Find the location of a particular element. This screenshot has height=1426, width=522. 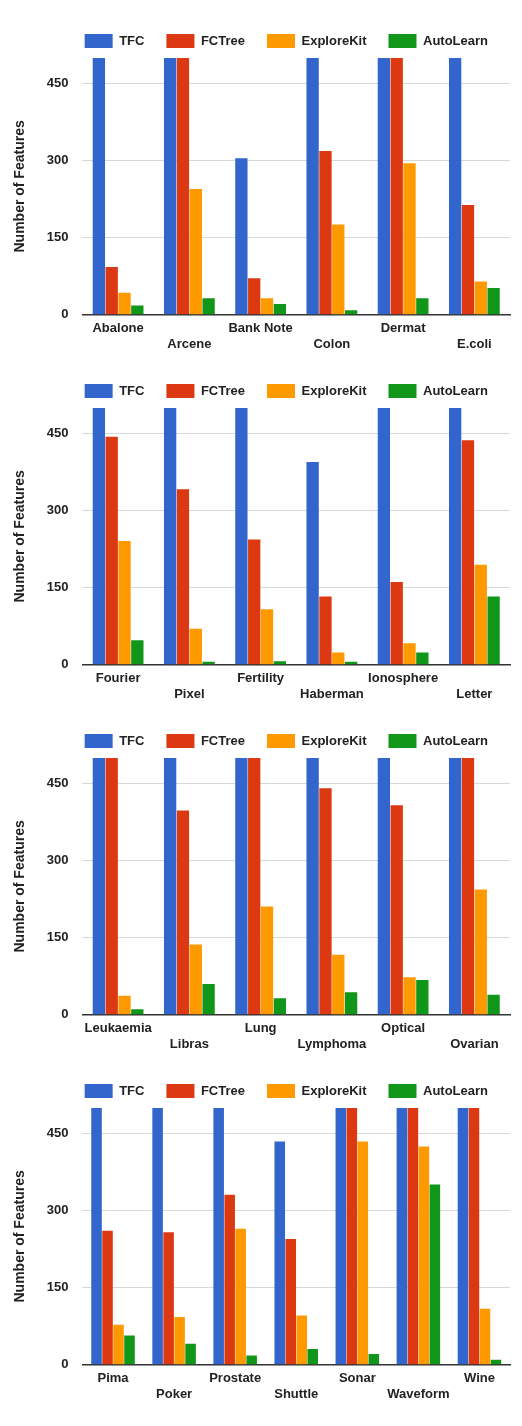

y-tick-label: 450 is located at coordinates (57, 783).